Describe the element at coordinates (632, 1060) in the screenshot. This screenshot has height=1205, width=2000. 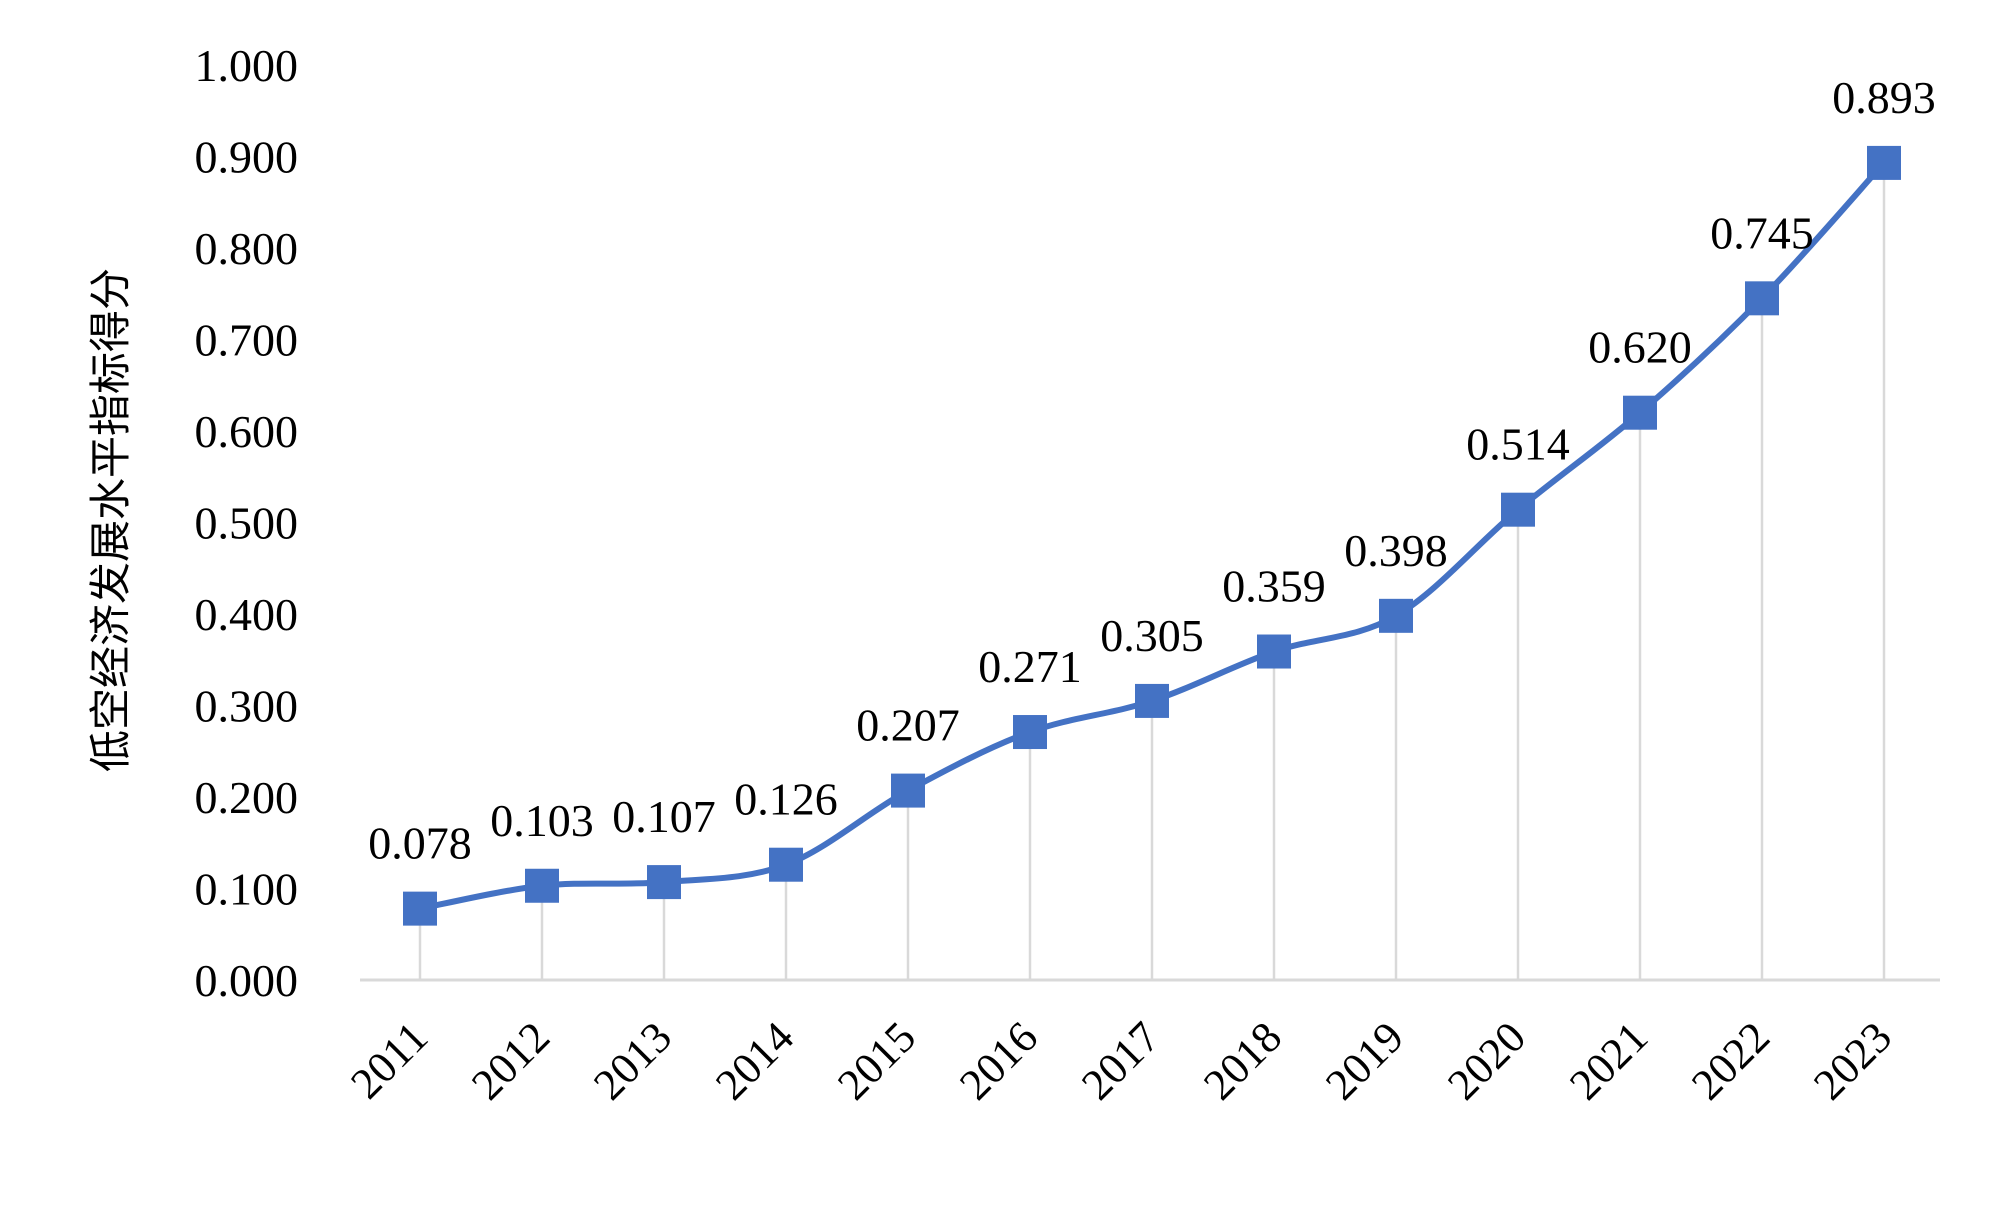
I see `x-tick-label-2013: 2013` at that location.